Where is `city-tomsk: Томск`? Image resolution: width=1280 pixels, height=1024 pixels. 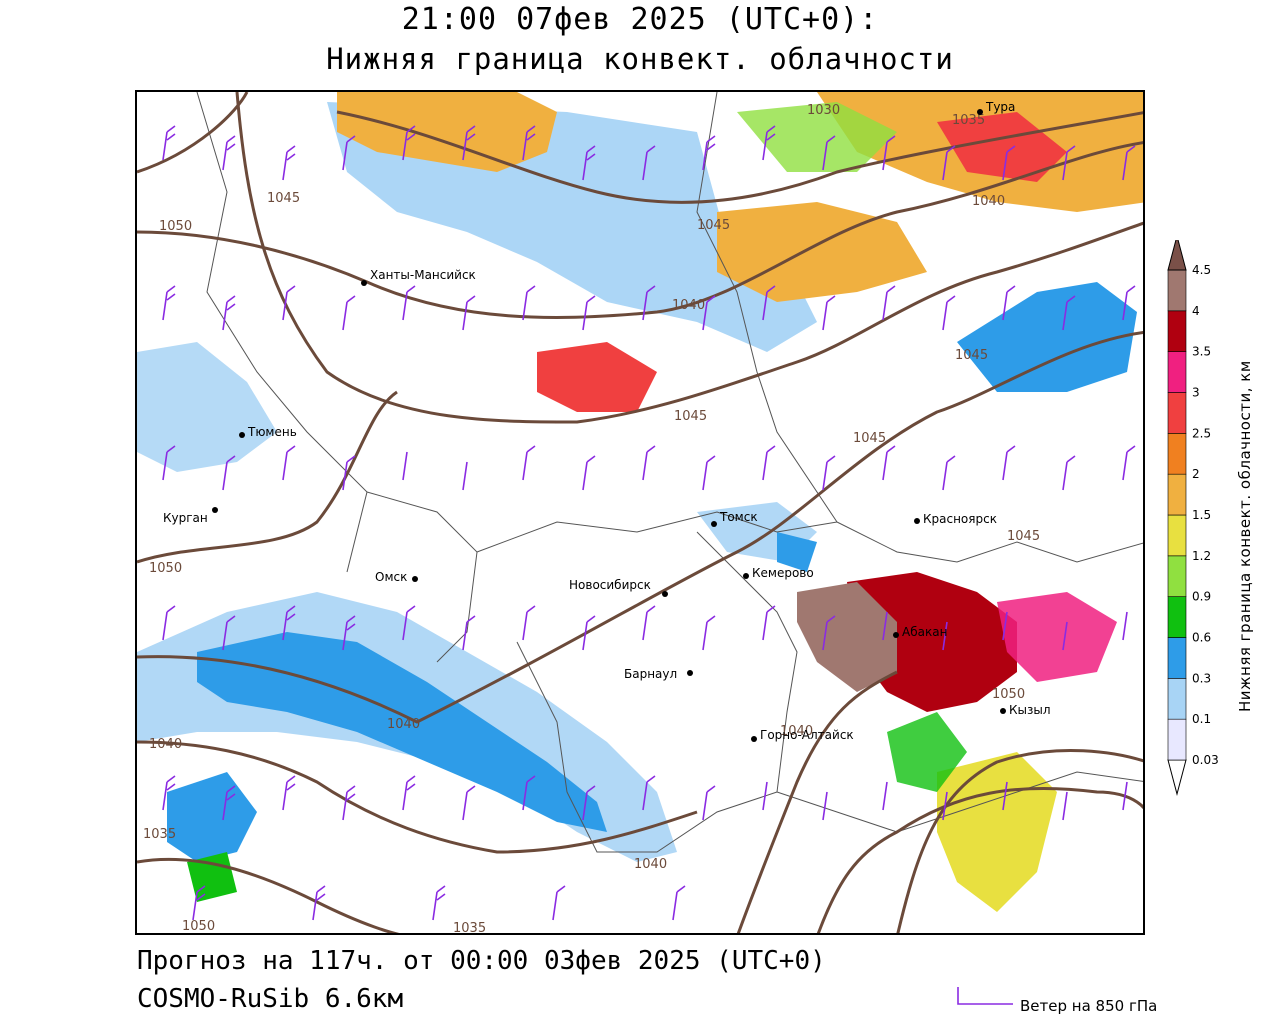
city-tomsk: Томск is located at coordinates (734, 518).